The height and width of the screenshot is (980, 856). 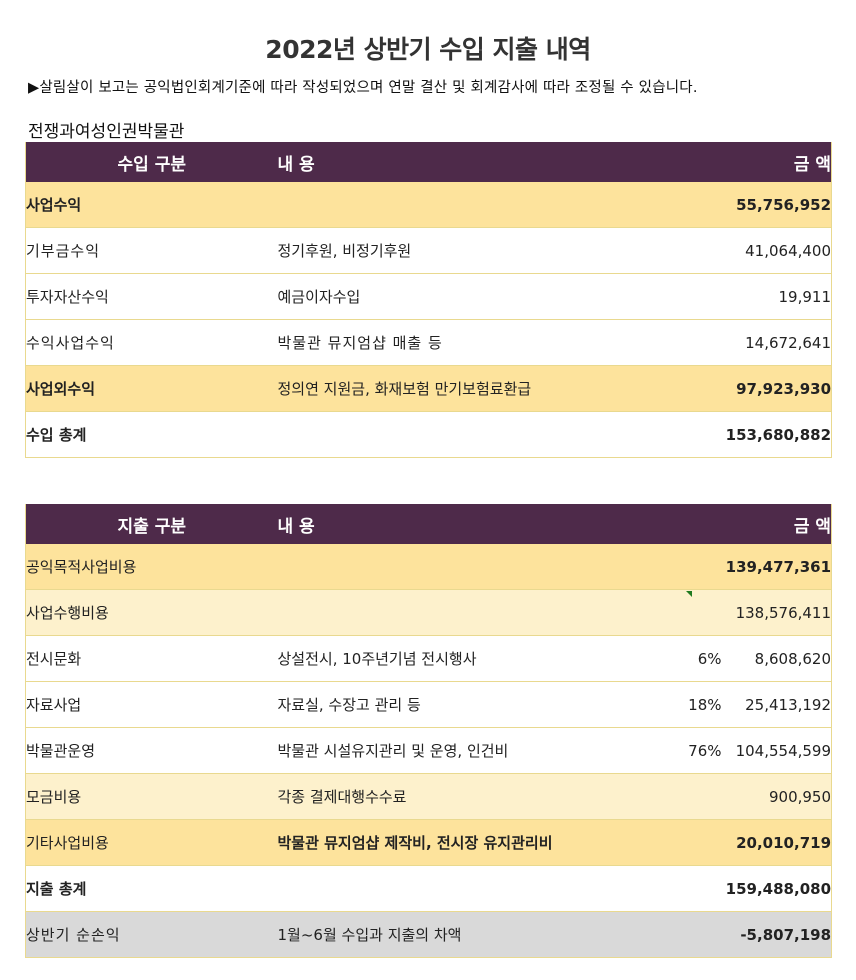 What do you see at coordinates (776, 842) in the screenshot?
I see `row-amount: 20,010,719` at bounding box center [776, 842].